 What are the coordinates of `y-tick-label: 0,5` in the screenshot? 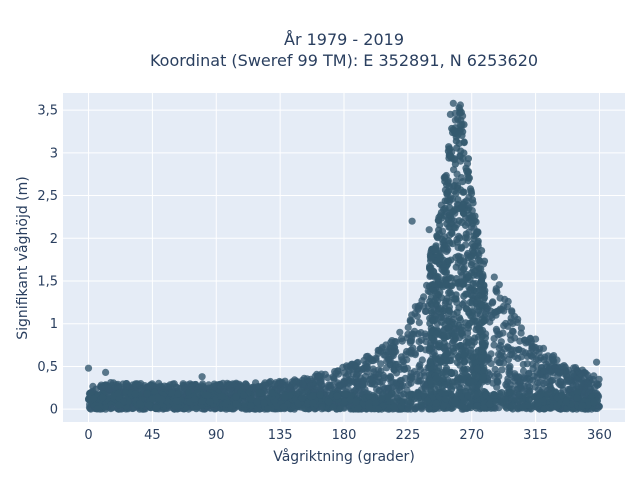 It's located at (47, 367).